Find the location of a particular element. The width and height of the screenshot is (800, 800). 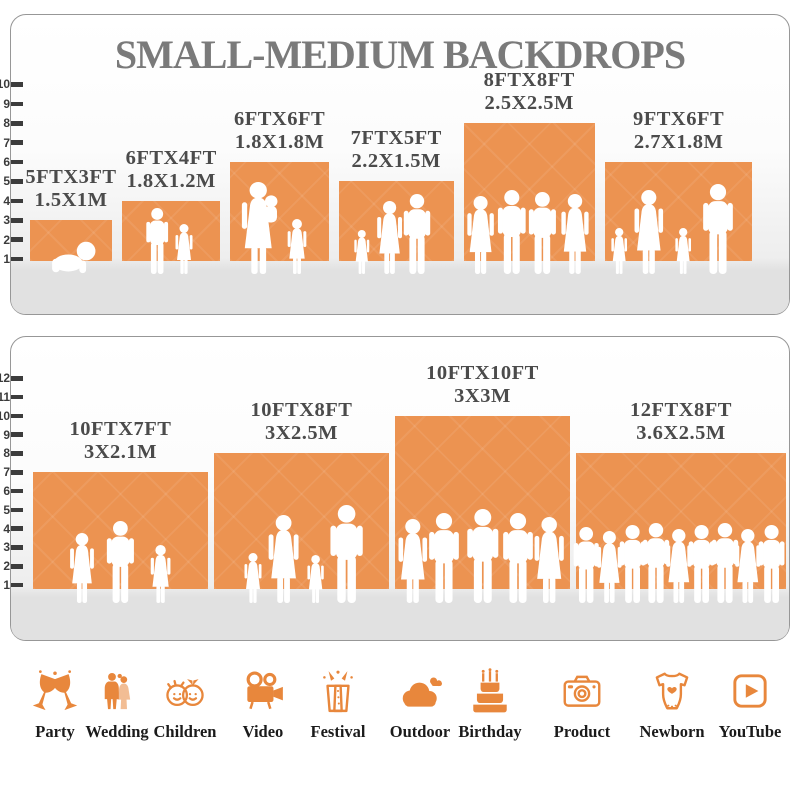

backdrop-size-label: 7FTX5FT 2.2X1.5M is located at coordinates (396, 150).